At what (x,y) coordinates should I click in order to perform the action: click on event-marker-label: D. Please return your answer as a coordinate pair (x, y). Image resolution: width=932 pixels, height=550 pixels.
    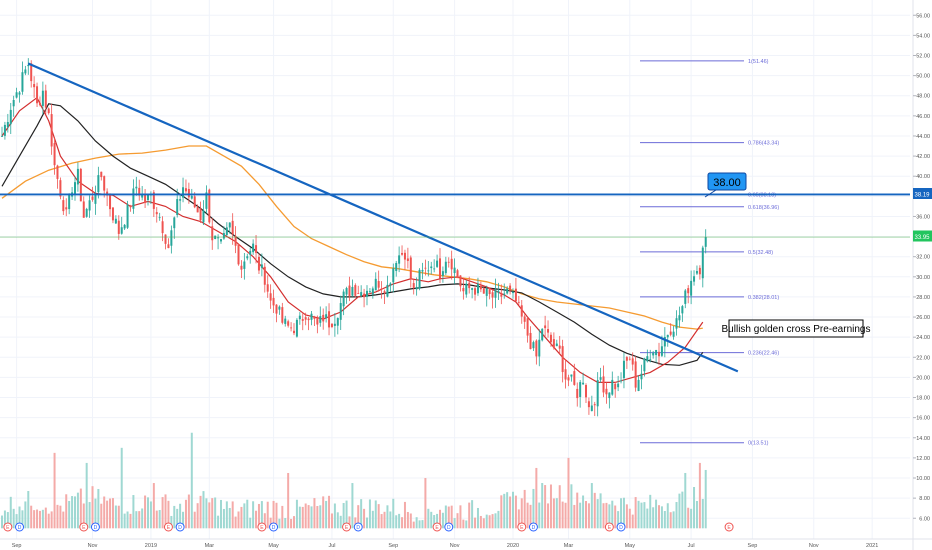
    Looking at the image, I should click on (180, 528).